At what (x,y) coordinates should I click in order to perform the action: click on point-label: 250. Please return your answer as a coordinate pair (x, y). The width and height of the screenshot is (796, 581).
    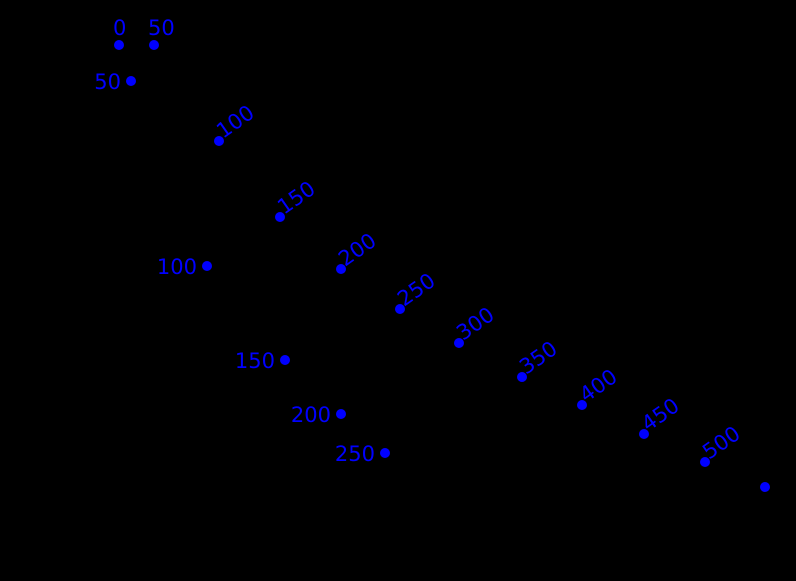
    Looking at the image, I should click on (355, 454).